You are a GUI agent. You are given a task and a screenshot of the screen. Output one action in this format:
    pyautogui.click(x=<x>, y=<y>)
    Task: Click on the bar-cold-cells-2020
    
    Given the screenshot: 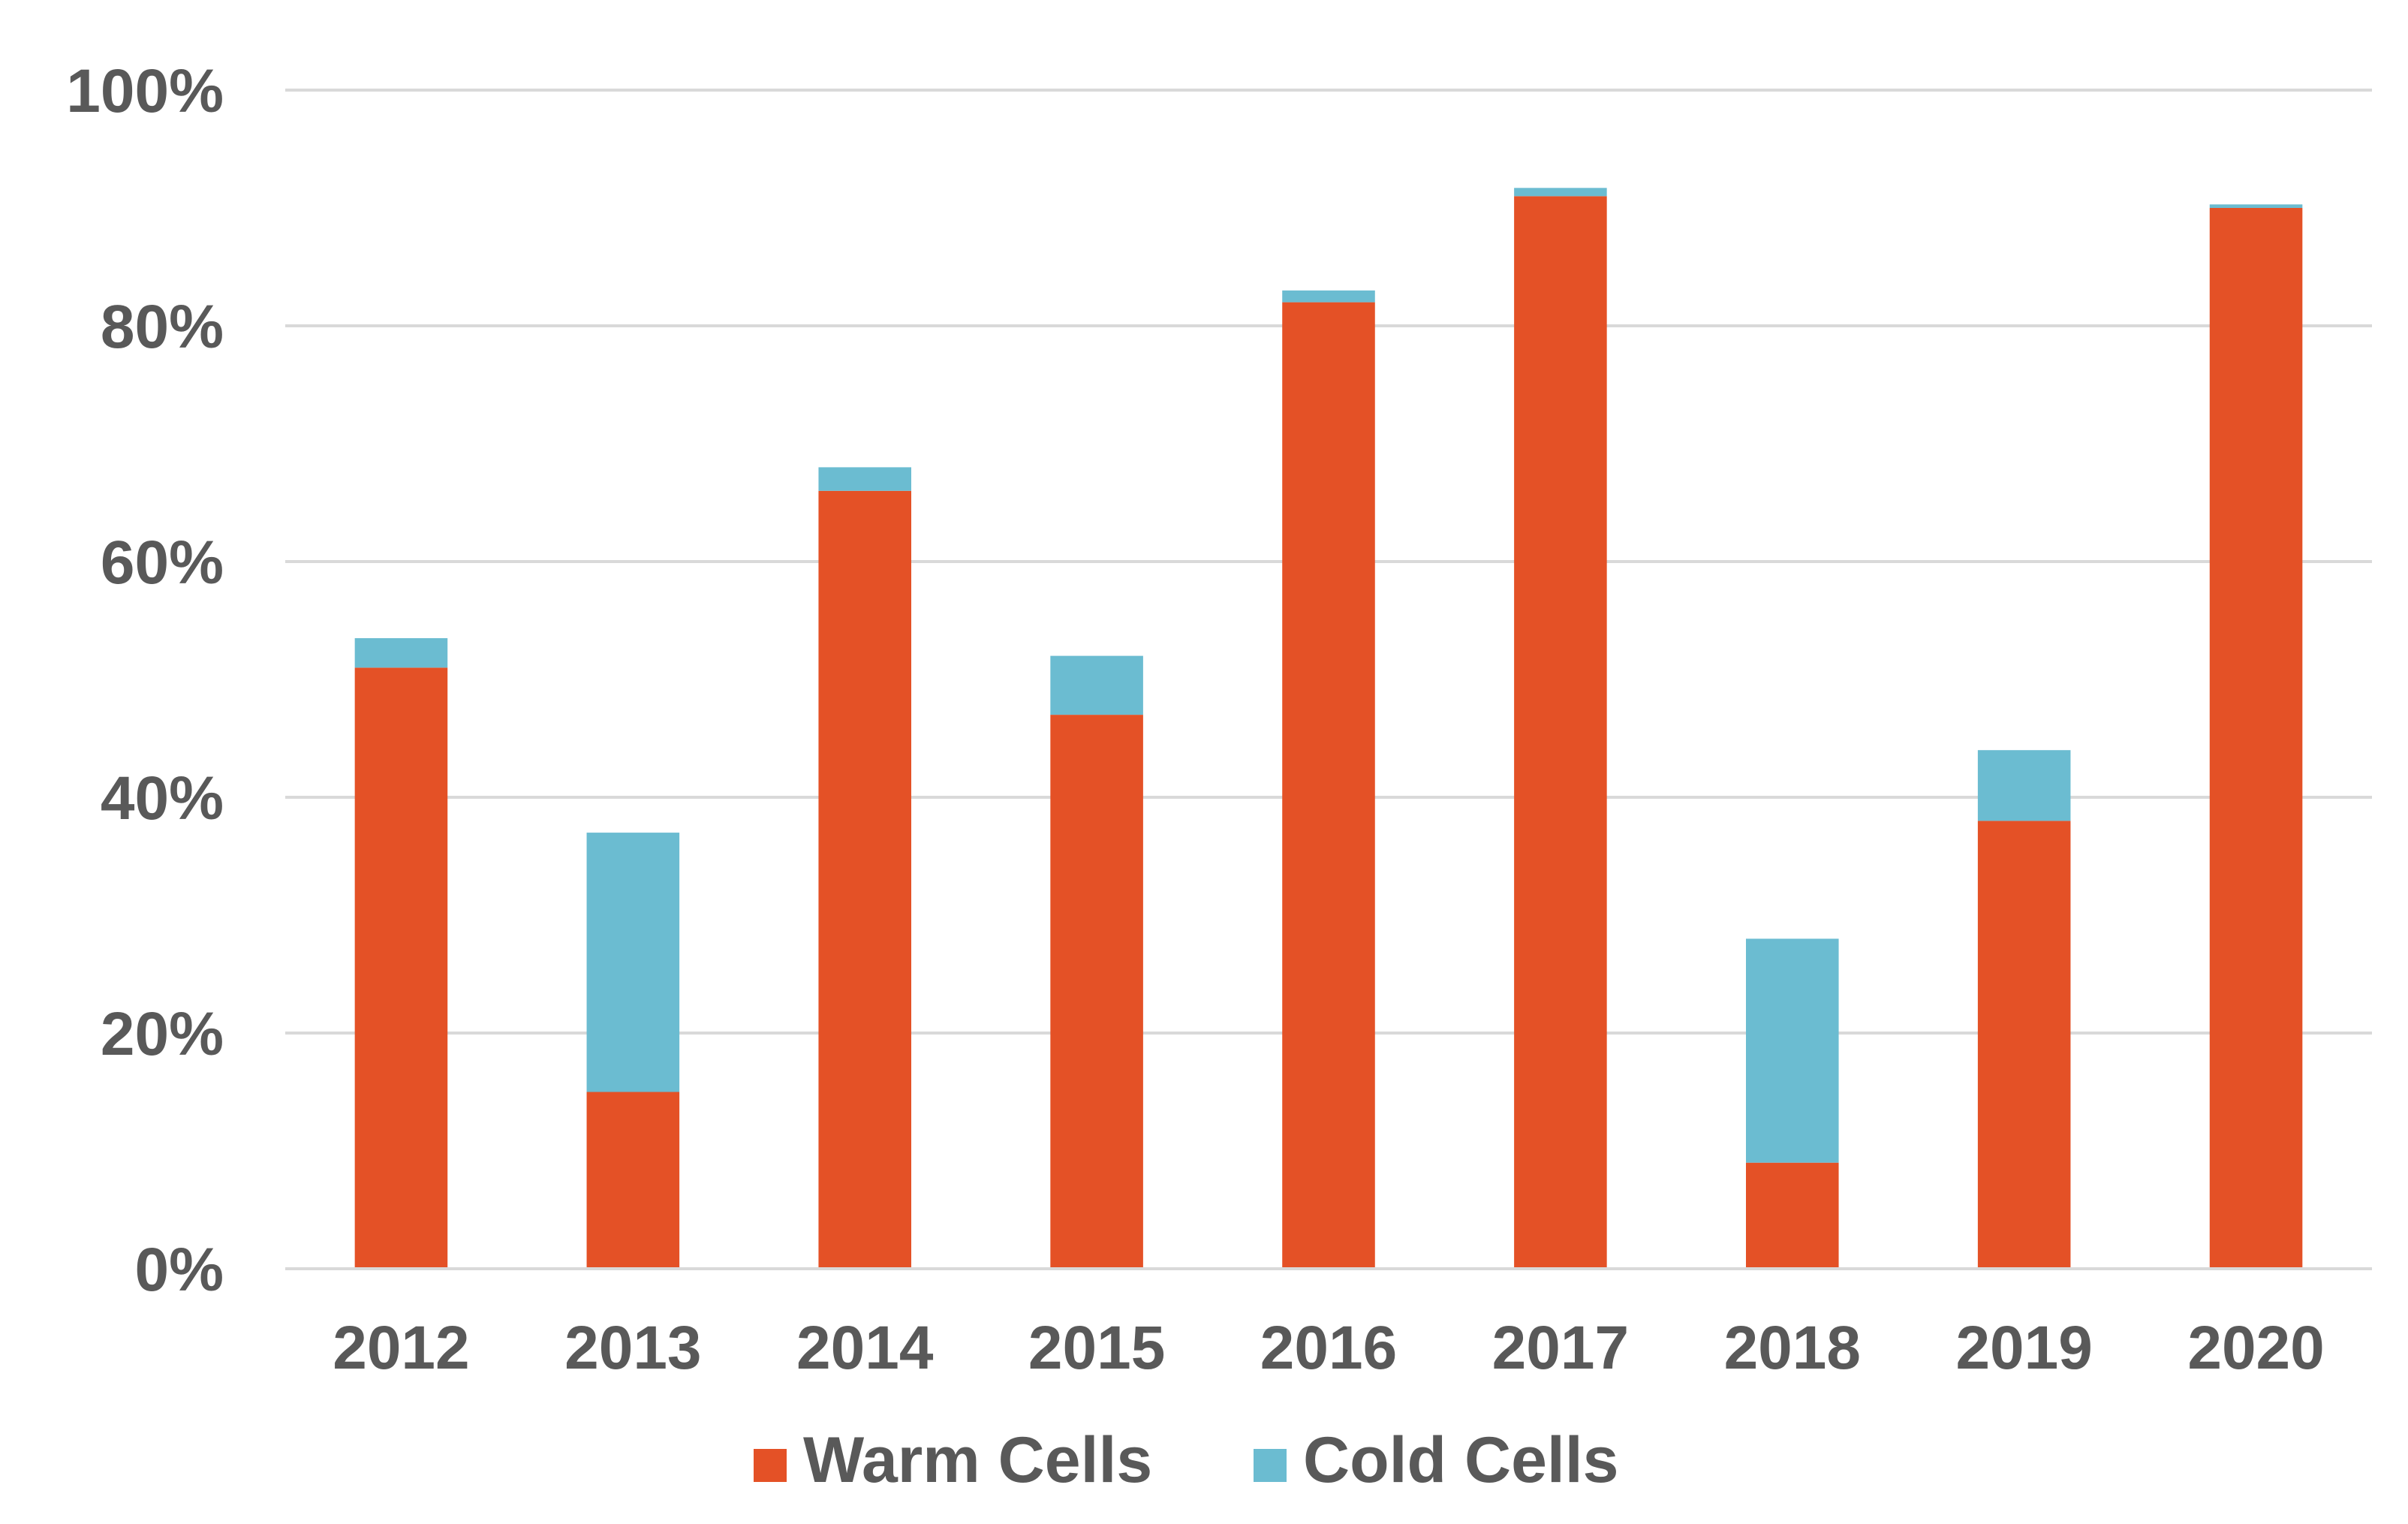 What is the action you would take?
    pyautogui.click(x=2256, y=206)
    